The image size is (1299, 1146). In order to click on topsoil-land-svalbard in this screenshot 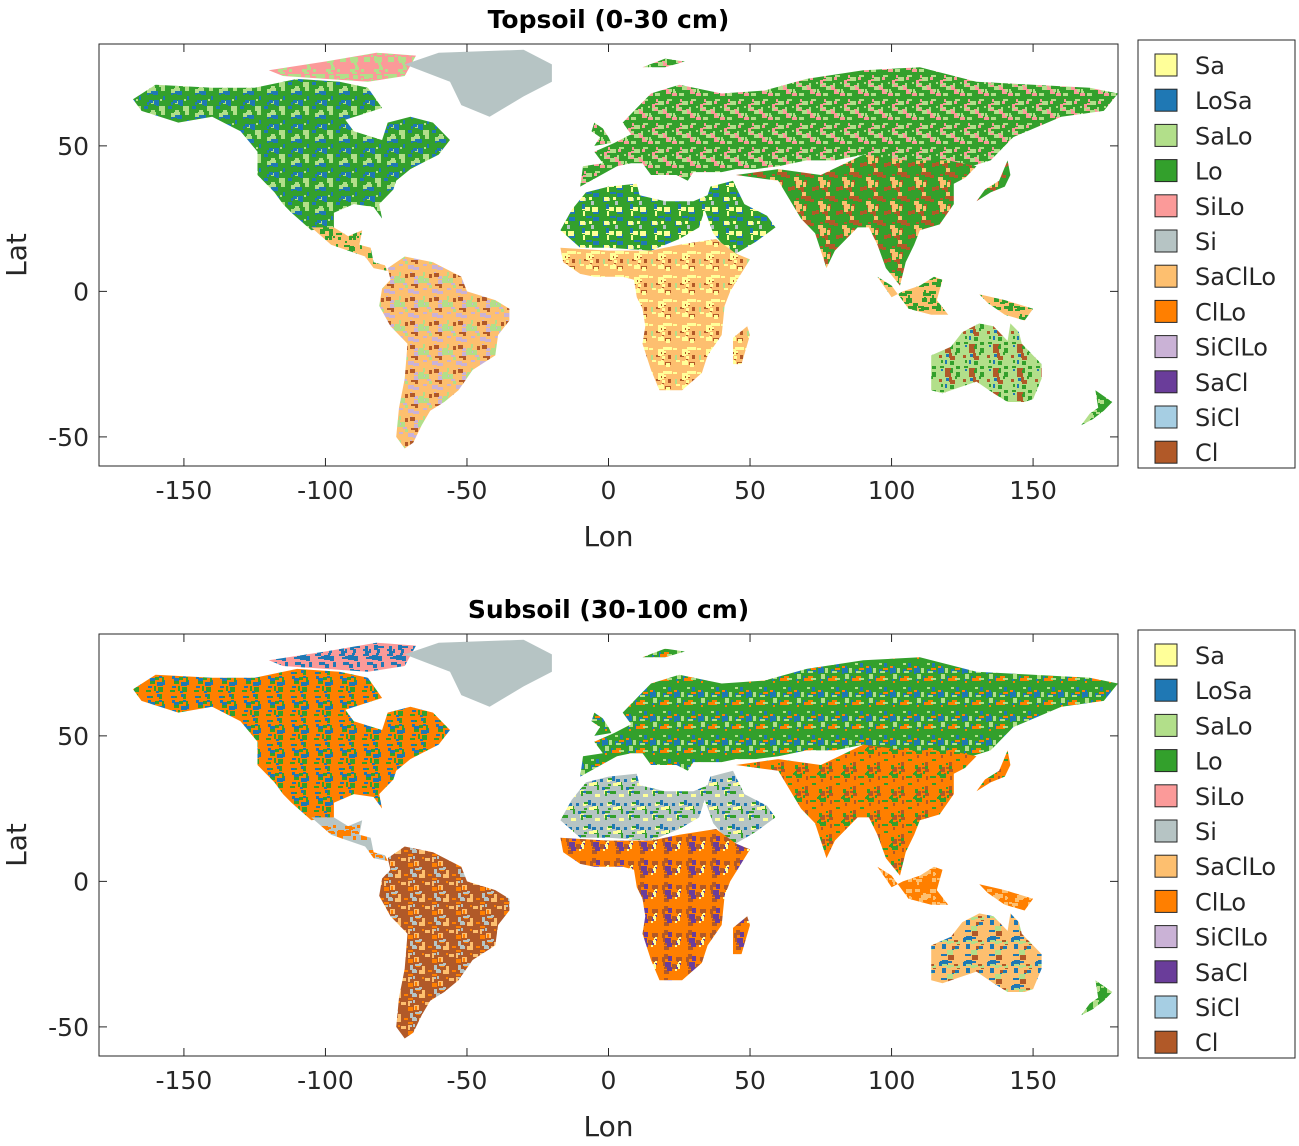, I will do `click(663, 63)`.